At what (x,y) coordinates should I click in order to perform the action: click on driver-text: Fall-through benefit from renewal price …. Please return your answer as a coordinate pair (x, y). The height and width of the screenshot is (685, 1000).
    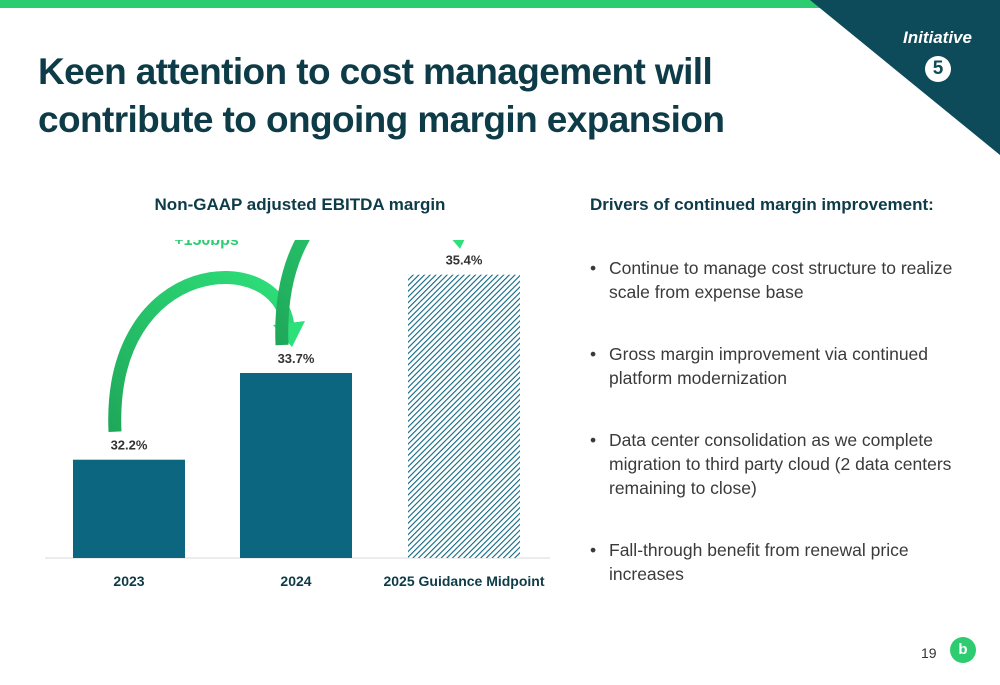
    Looking at the image, I should click on (759, 562).